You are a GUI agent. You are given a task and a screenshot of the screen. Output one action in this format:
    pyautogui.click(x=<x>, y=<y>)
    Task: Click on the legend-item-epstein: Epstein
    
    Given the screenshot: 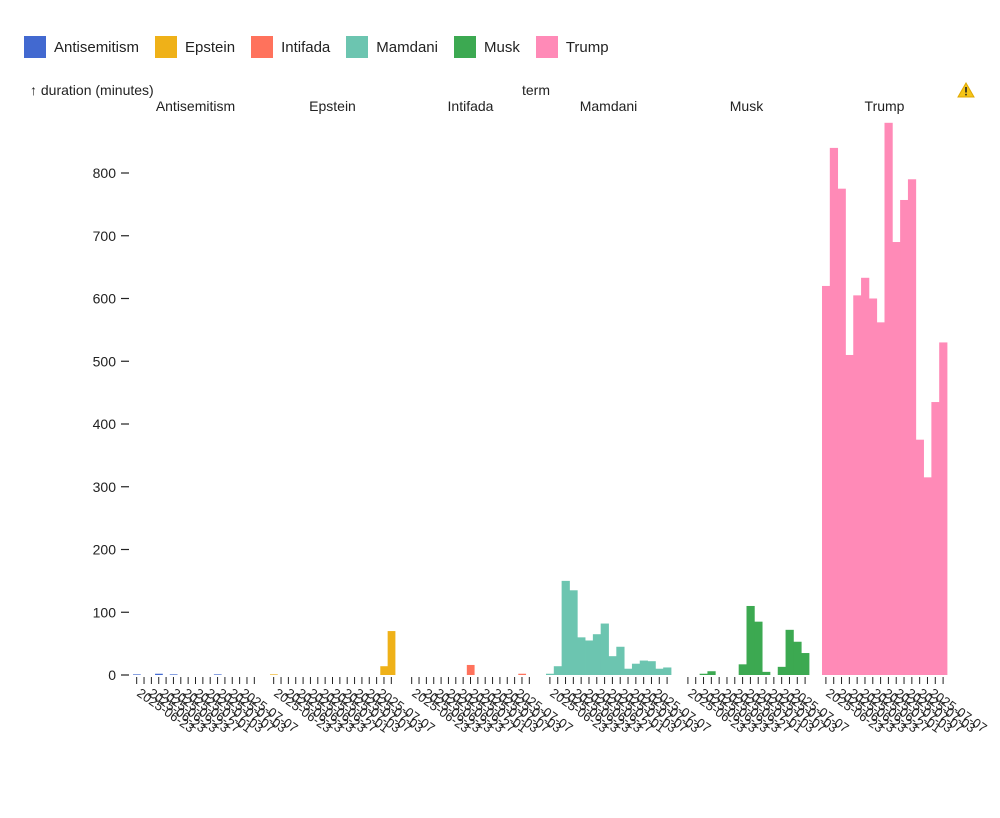 What is the action you would take?
    pyautogui.click(x=195, y=47)
    